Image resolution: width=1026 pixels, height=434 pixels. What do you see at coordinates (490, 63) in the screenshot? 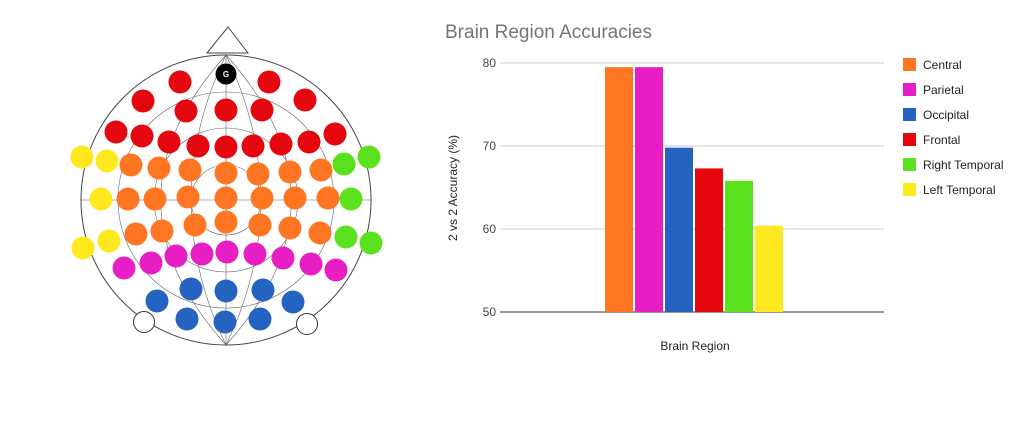
I see `y-tick-label-80: 80` at bounding box center [490, 63].